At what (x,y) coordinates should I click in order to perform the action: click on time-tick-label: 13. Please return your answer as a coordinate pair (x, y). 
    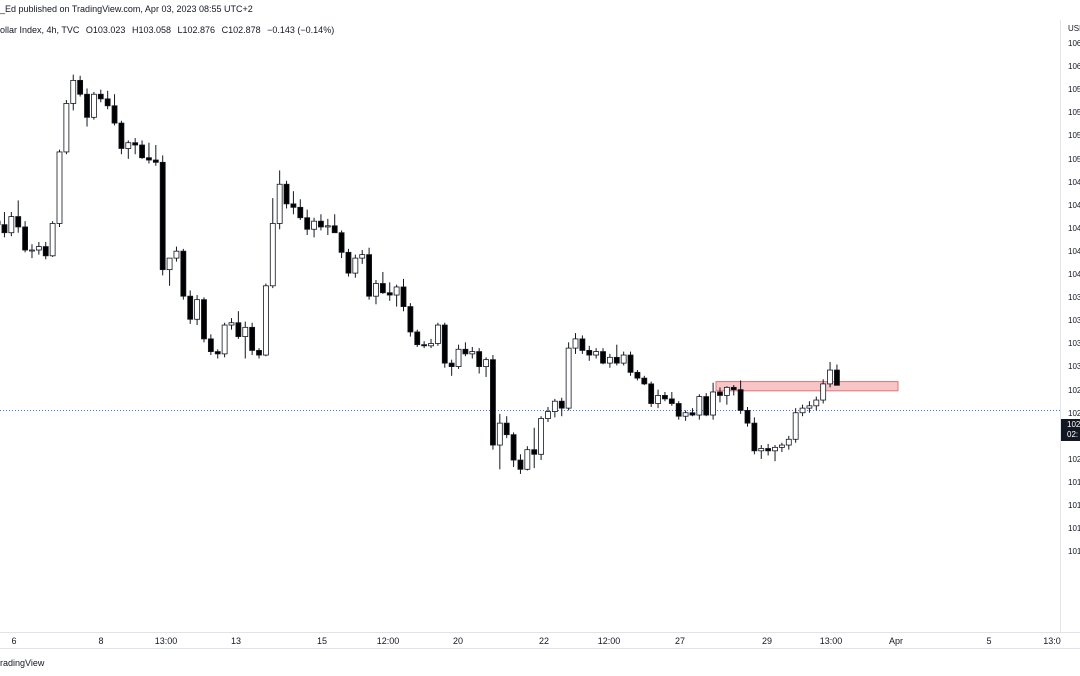
    Looking at the image, I should click on (236, 641).